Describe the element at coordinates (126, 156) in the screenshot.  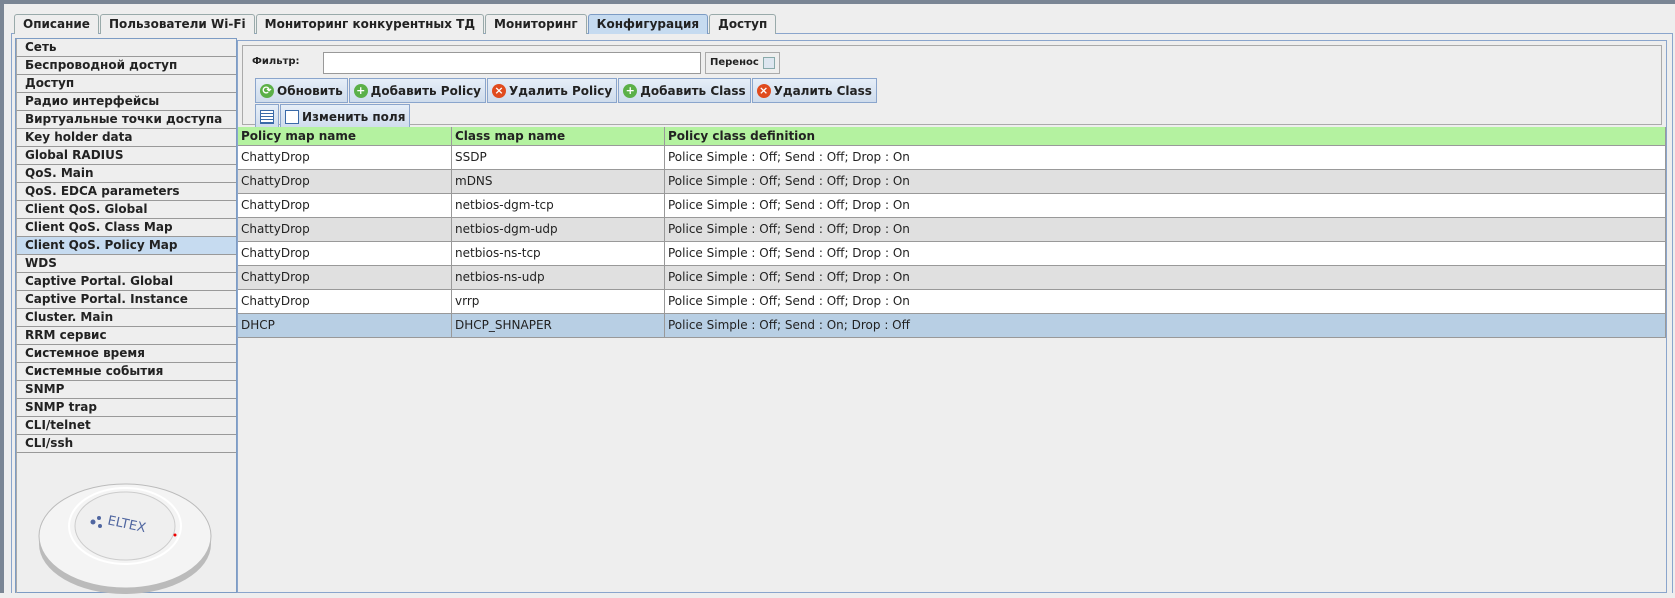
I see `sidebar-item: Global RADIUS` at that location.